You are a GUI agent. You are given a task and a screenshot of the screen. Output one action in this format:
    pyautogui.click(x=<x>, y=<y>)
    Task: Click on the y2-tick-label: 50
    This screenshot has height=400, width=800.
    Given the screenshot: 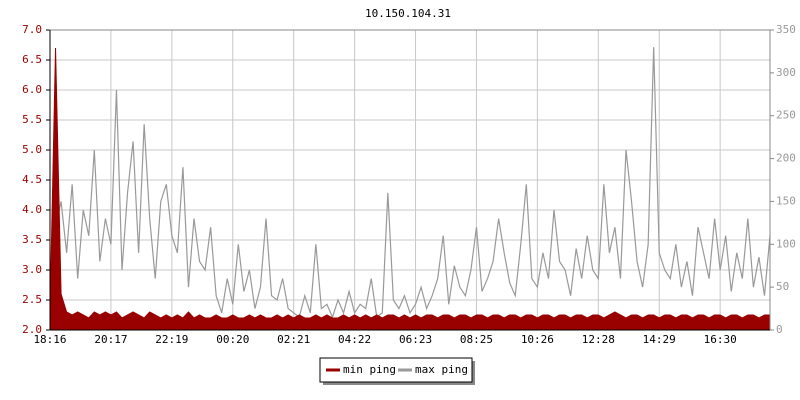 What is the action you would take?
    pyautogui.click(x=782, y=286)
    